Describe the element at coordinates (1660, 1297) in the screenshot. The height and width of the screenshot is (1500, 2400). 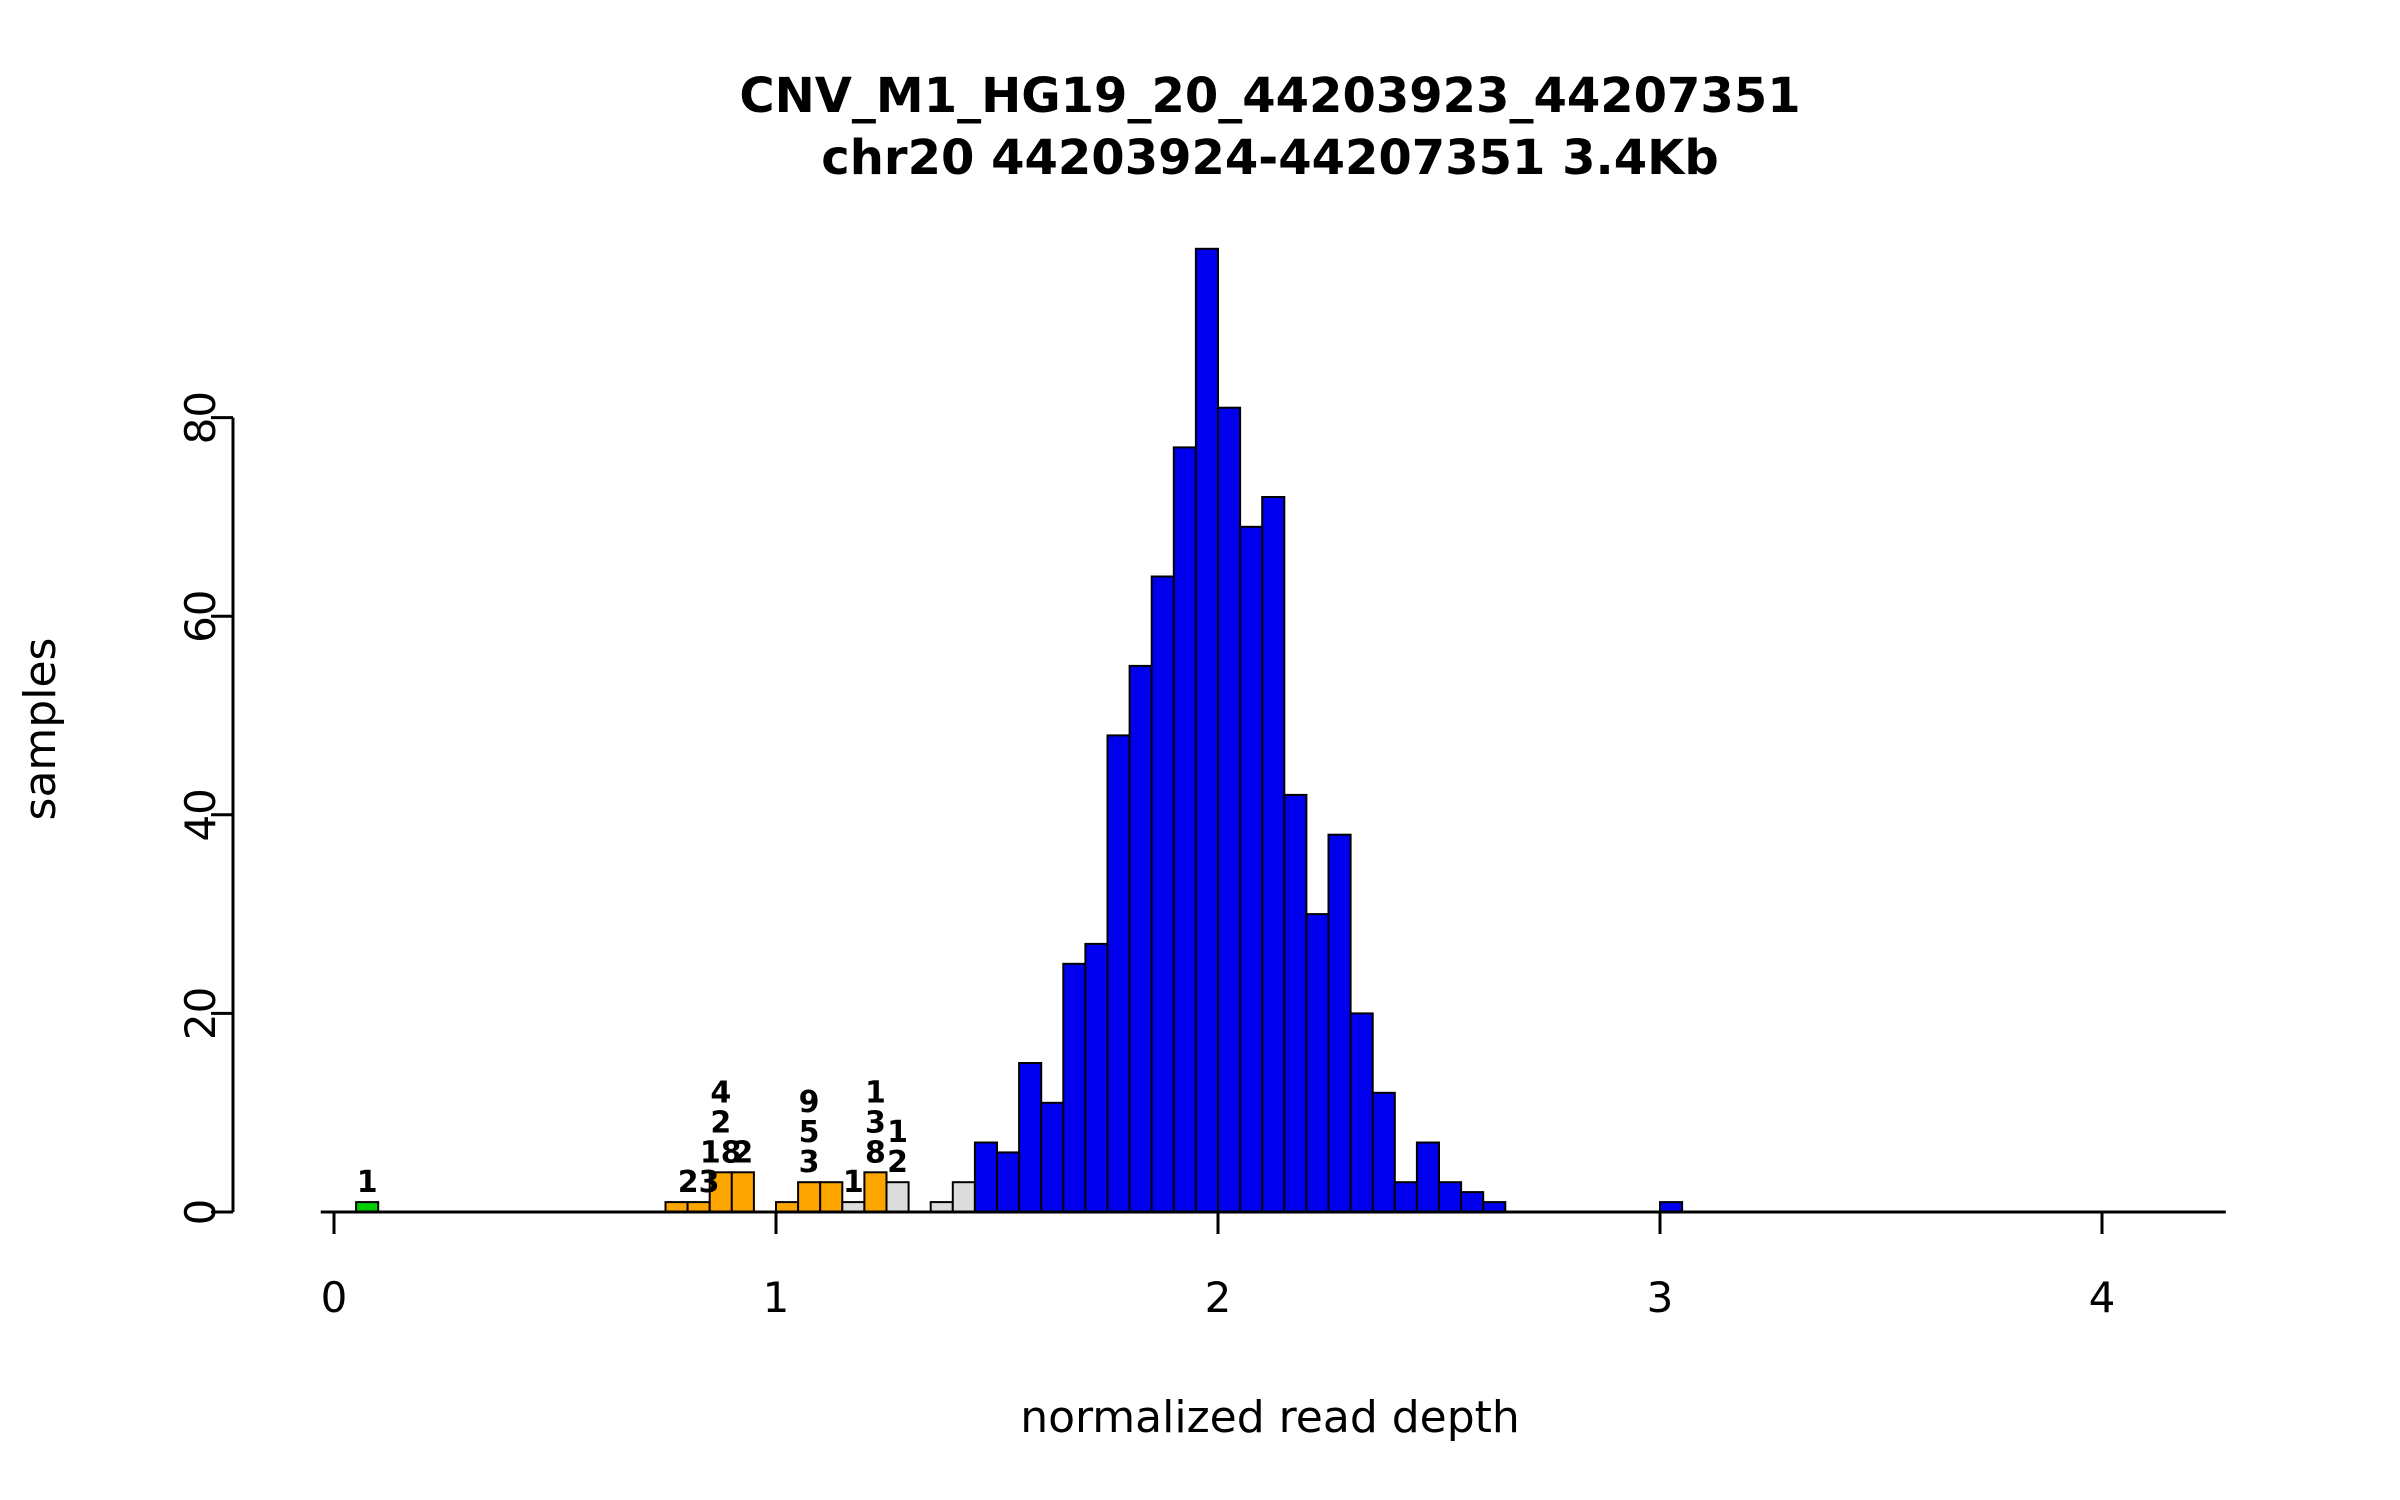
I see `x-tick-label: 3` at that location.